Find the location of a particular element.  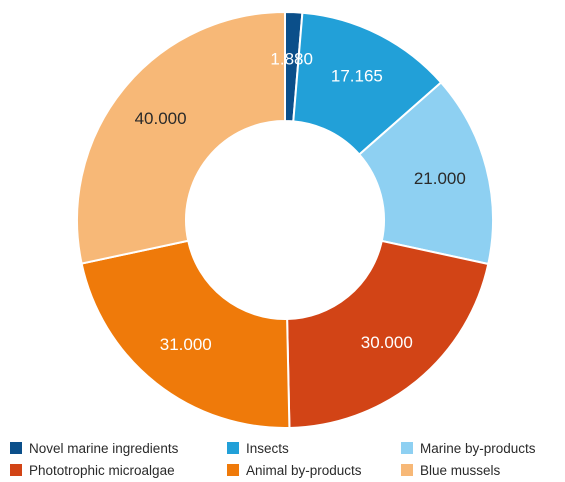

slice-label-animal-by-products: 31.000 is located at coordinates (186, 344).